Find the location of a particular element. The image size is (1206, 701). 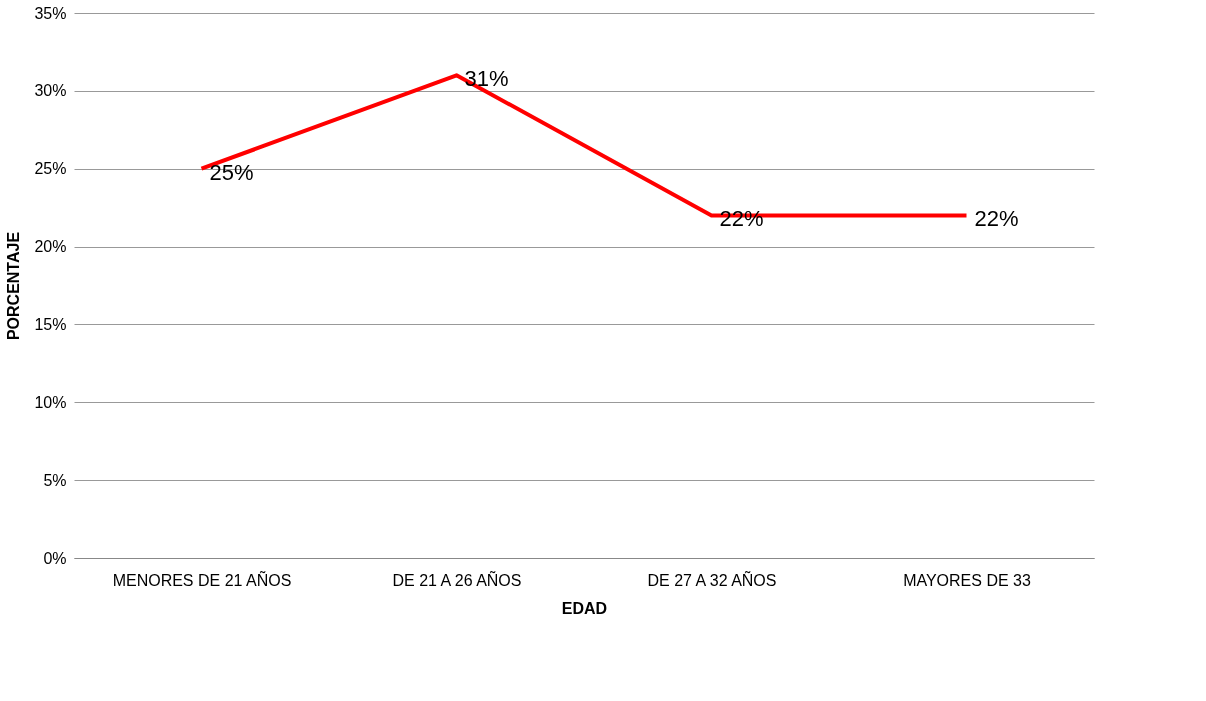

x-axis-title: EDAD is located at coordinates (584, 608).